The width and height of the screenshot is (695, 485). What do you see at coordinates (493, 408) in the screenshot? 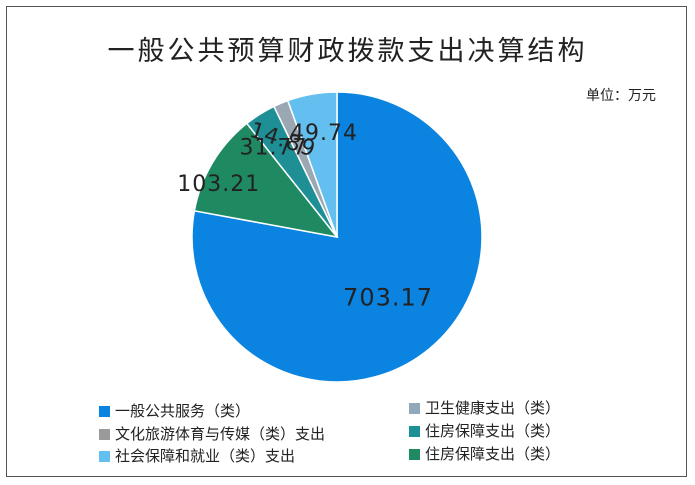
I see `legend-label: 卫生健康支出（类）` at bounding box center [493, 408].